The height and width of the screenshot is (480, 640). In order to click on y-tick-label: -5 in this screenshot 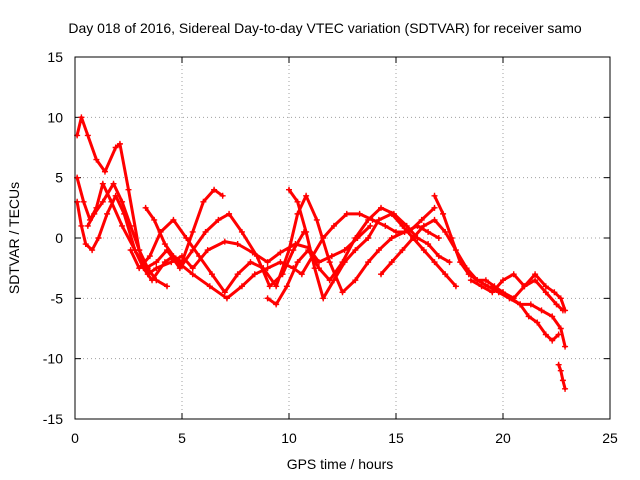, I will do `click(57, 298)`.